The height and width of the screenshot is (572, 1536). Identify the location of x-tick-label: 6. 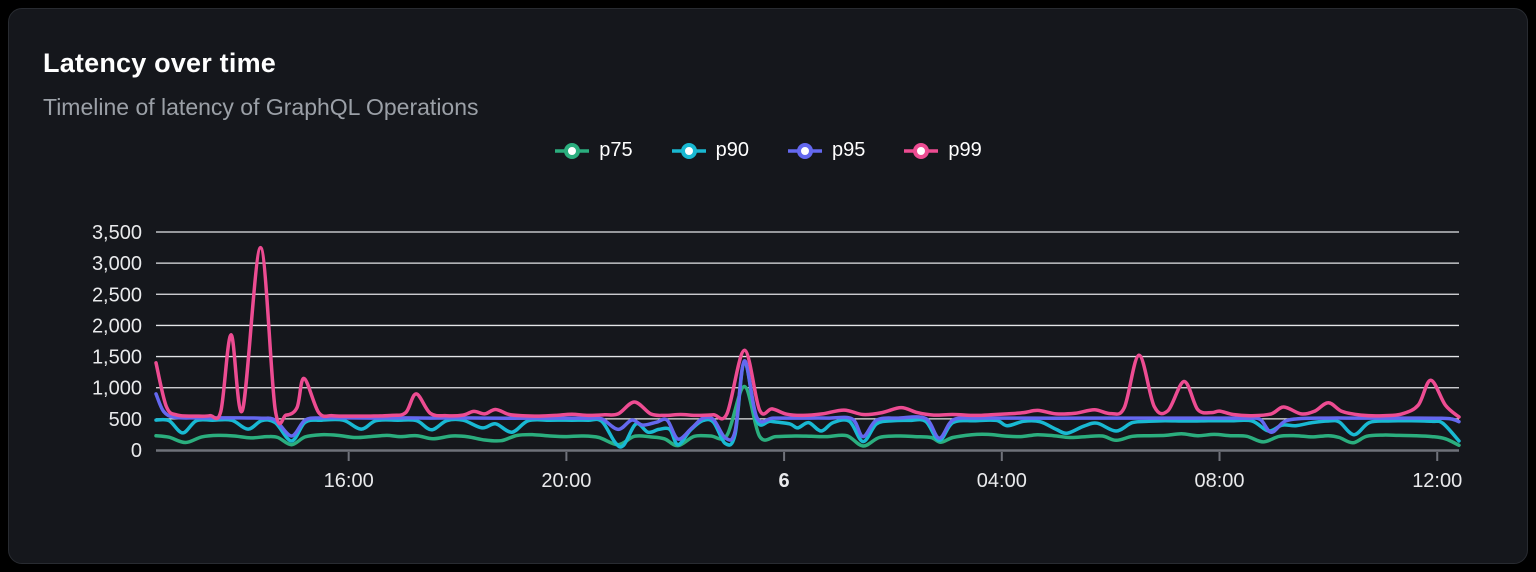
(784, 481).